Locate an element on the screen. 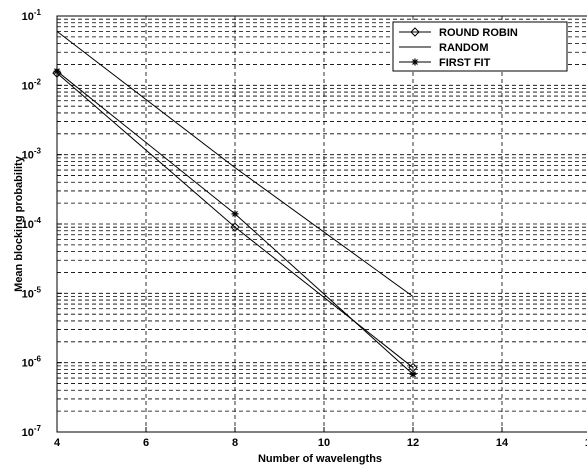  y-tick-label: 10⁻⁵ is located at coordinates (32, 292).